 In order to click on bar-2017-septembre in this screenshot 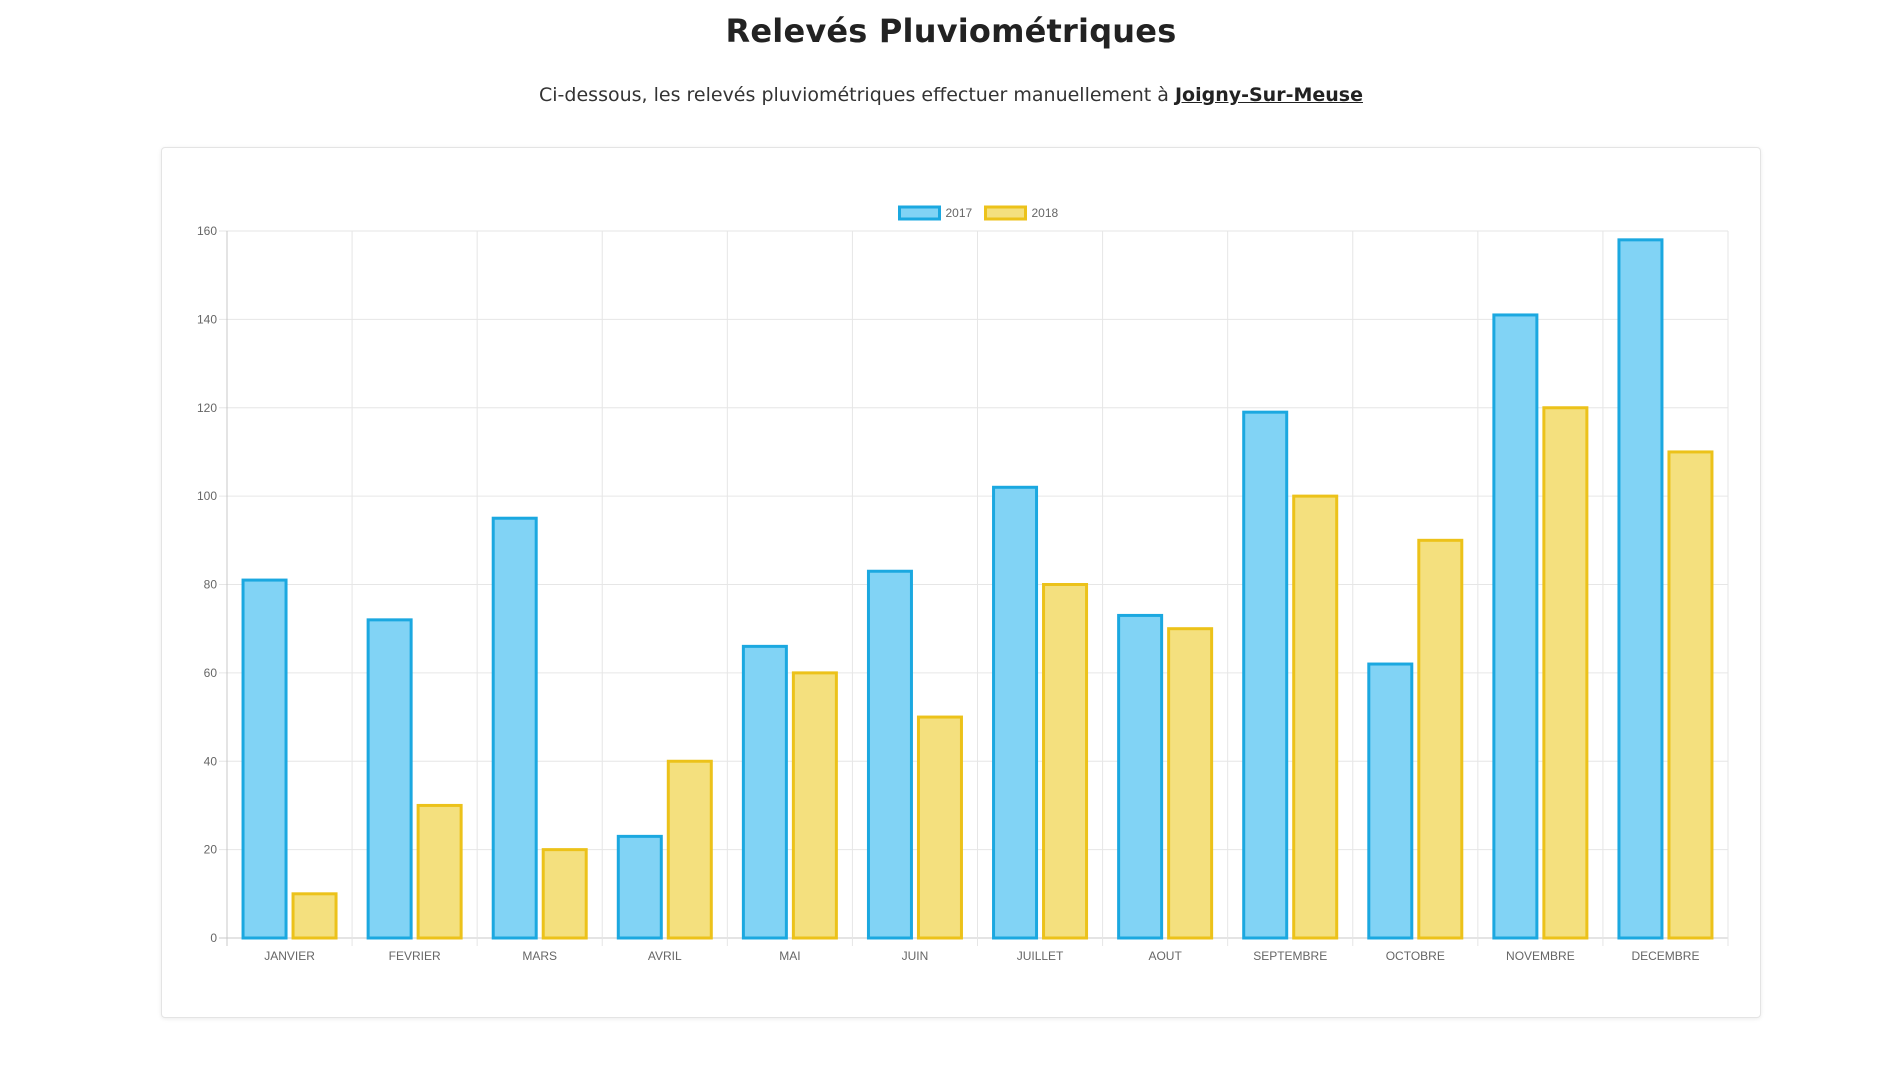, I will do `click(1265, 675)`.